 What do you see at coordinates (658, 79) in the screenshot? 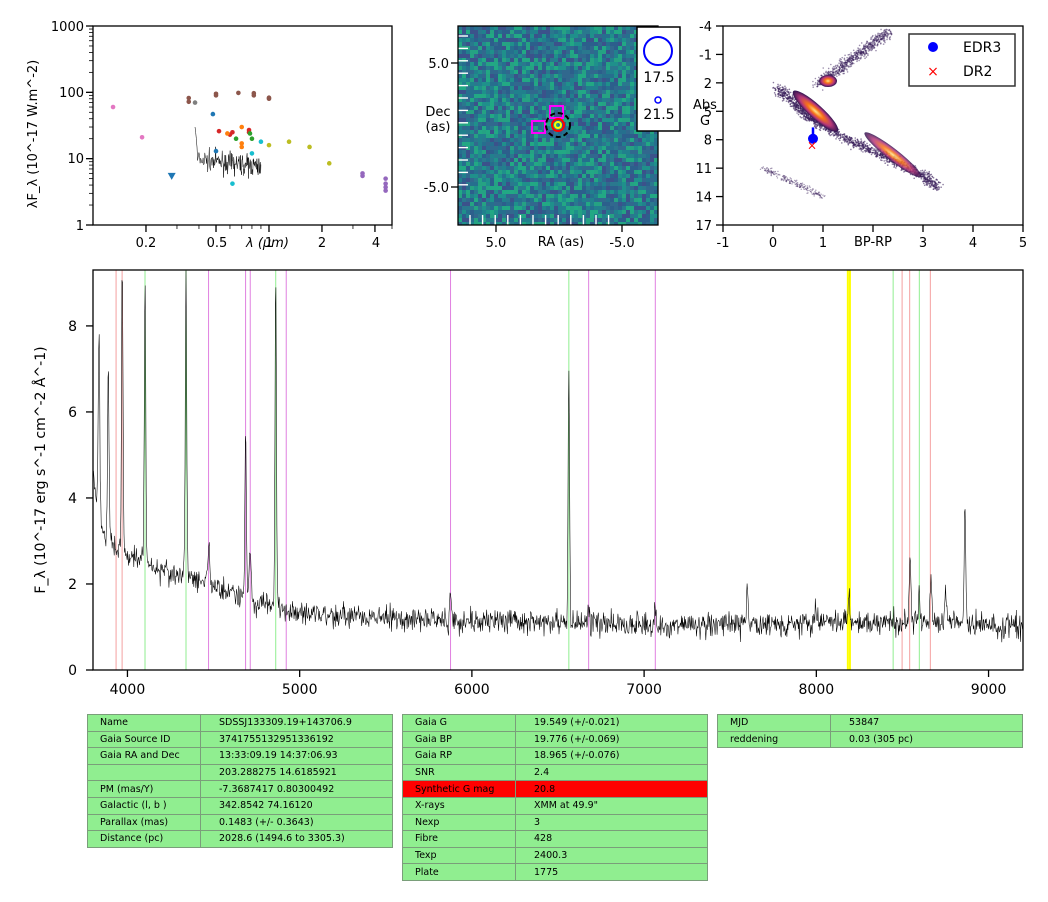
I see `cutout-legend: 17.5 21.5` at bounding box center [658, 79].